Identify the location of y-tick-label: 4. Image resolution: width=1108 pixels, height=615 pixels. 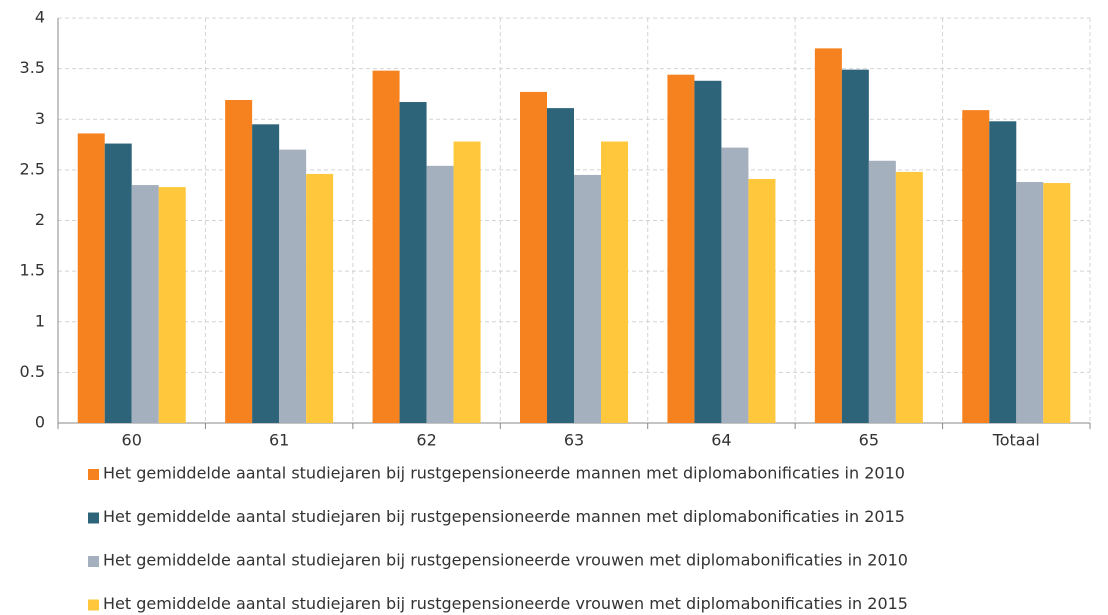
(40, 17).